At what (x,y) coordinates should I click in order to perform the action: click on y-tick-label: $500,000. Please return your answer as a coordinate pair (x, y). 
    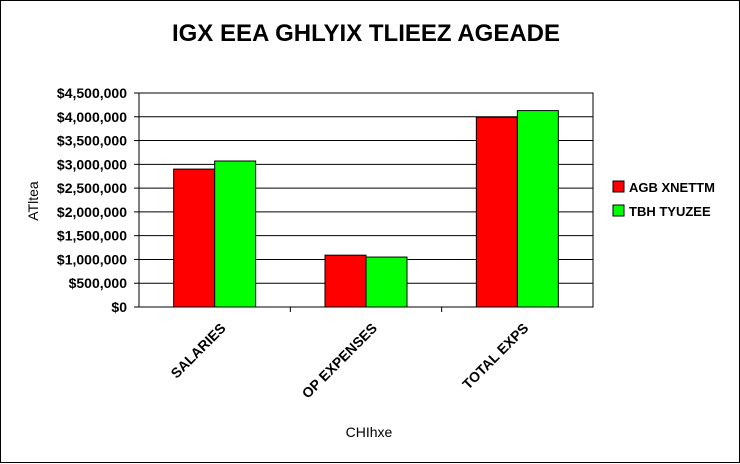
    Looking at the image, I should click on (98, 283).